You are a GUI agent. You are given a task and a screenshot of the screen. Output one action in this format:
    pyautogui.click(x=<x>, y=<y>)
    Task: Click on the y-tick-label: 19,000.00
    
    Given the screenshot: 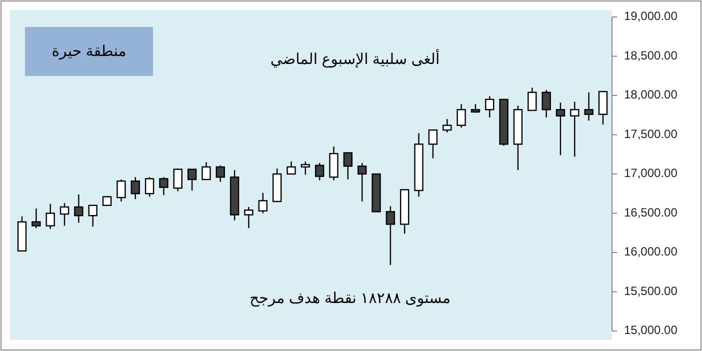 What is the action you would take?
    pyautogui.click(x=651, y=16)
    